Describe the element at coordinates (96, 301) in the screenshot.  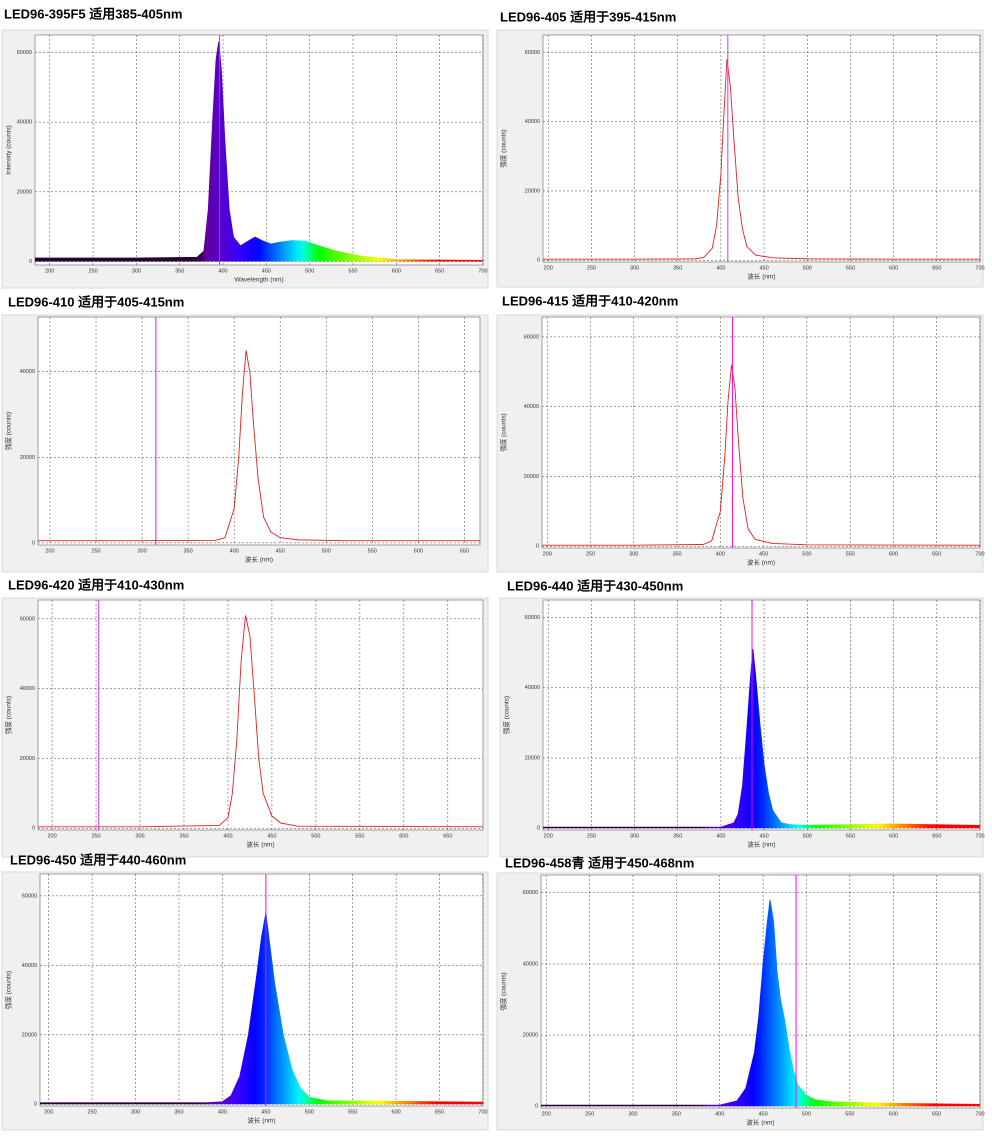
I see `chart-title: LED96-410 适用于405-415nm` at that location.